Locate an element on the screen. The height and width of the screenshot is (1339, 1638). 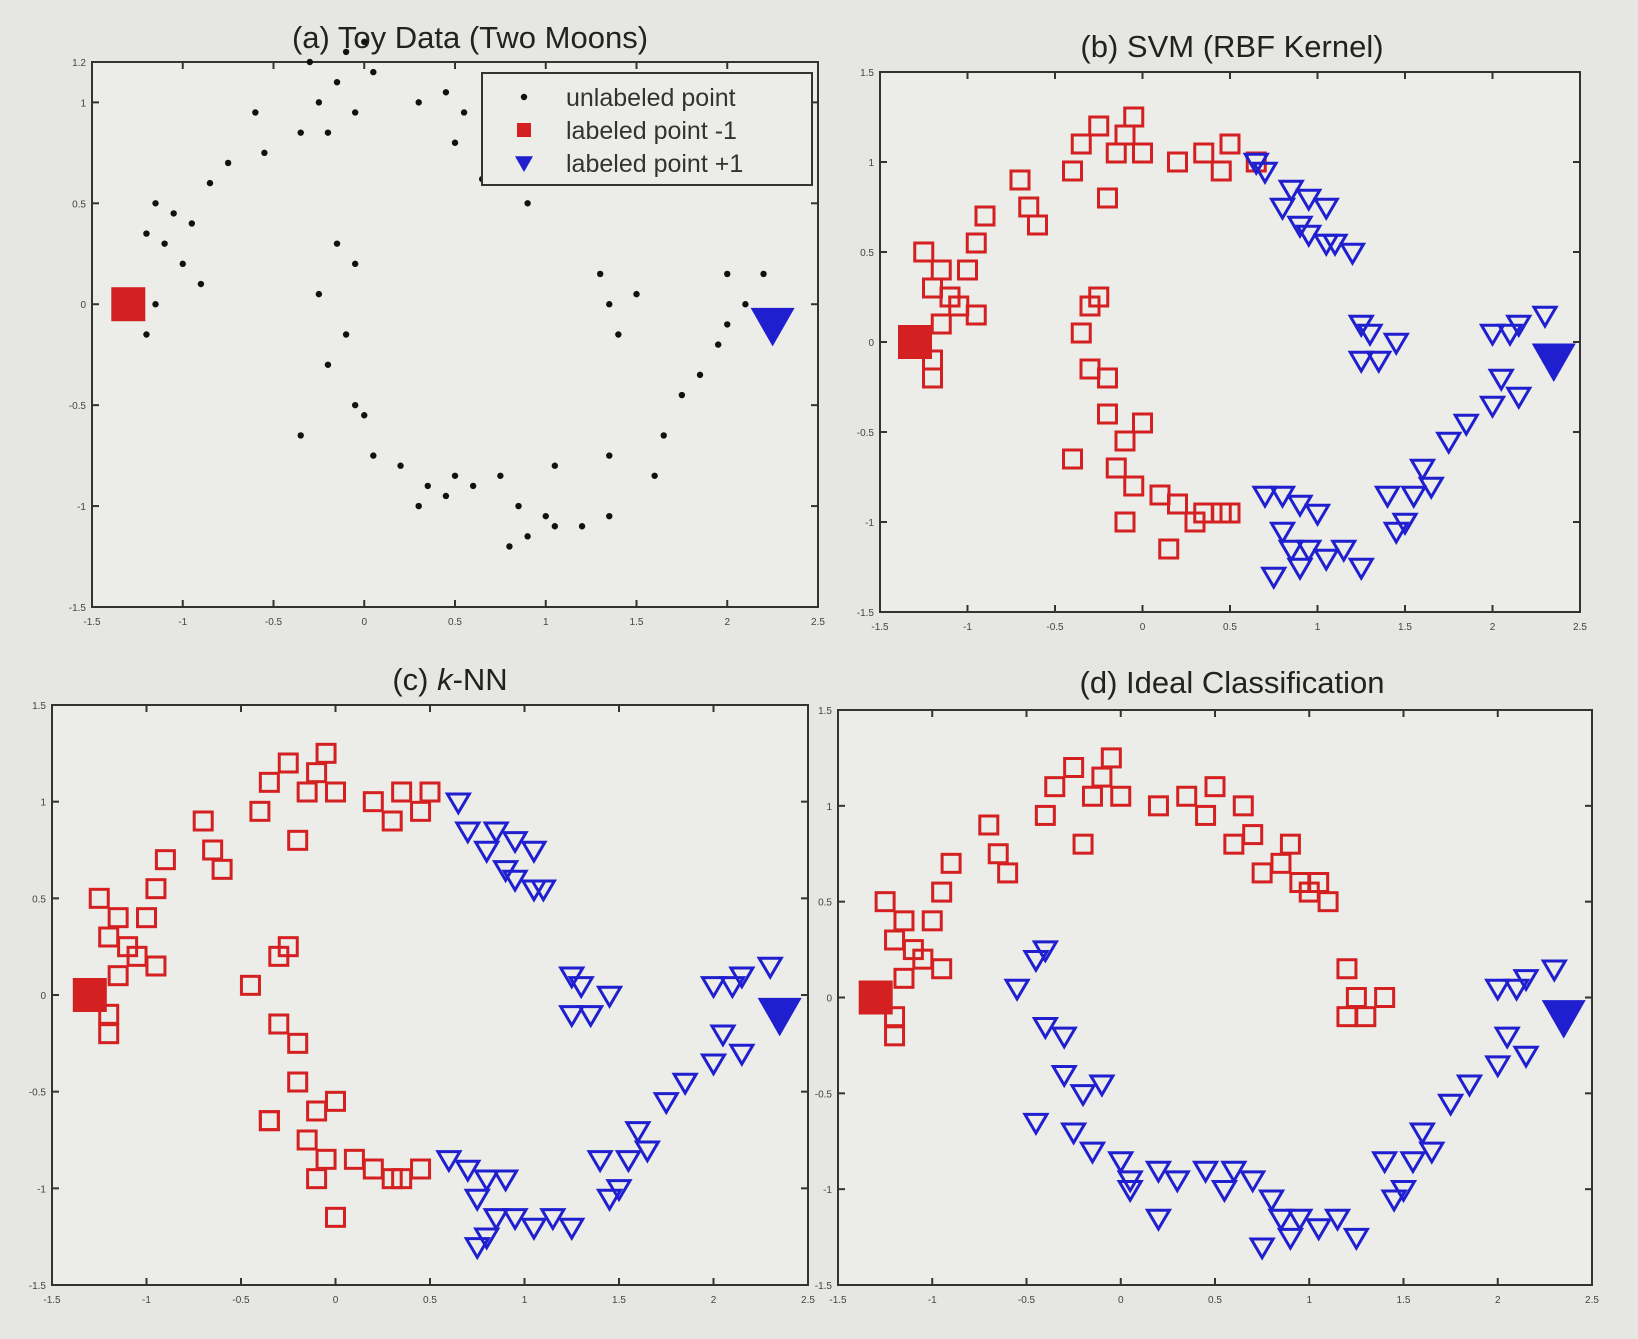
x-tick-label: -0.5 is located at coordinates (274, 622).